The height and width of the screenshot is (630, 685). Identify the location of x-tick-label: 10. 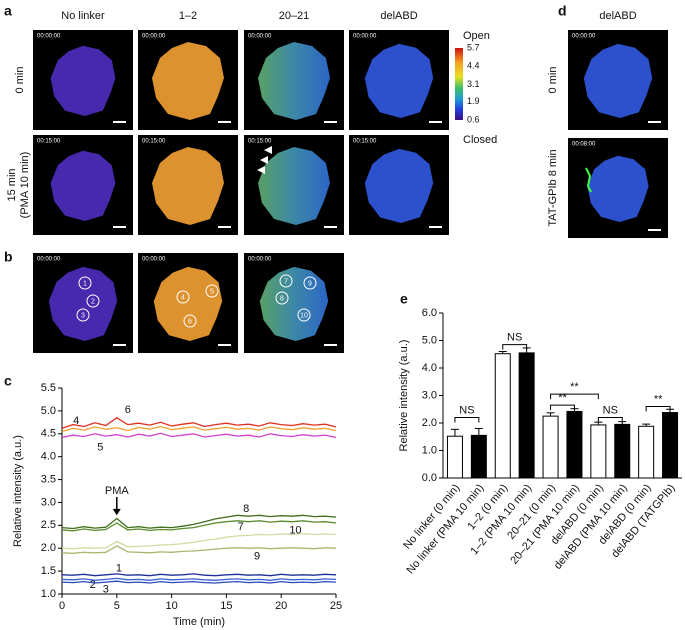
(171, 606).